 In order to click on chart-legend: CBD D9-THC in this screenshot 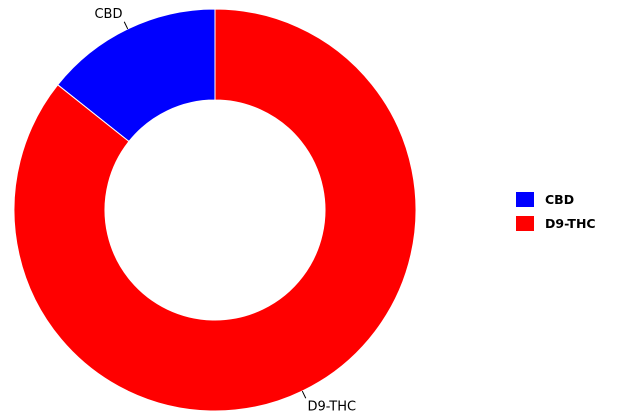, I will do `click(556, 212)`.